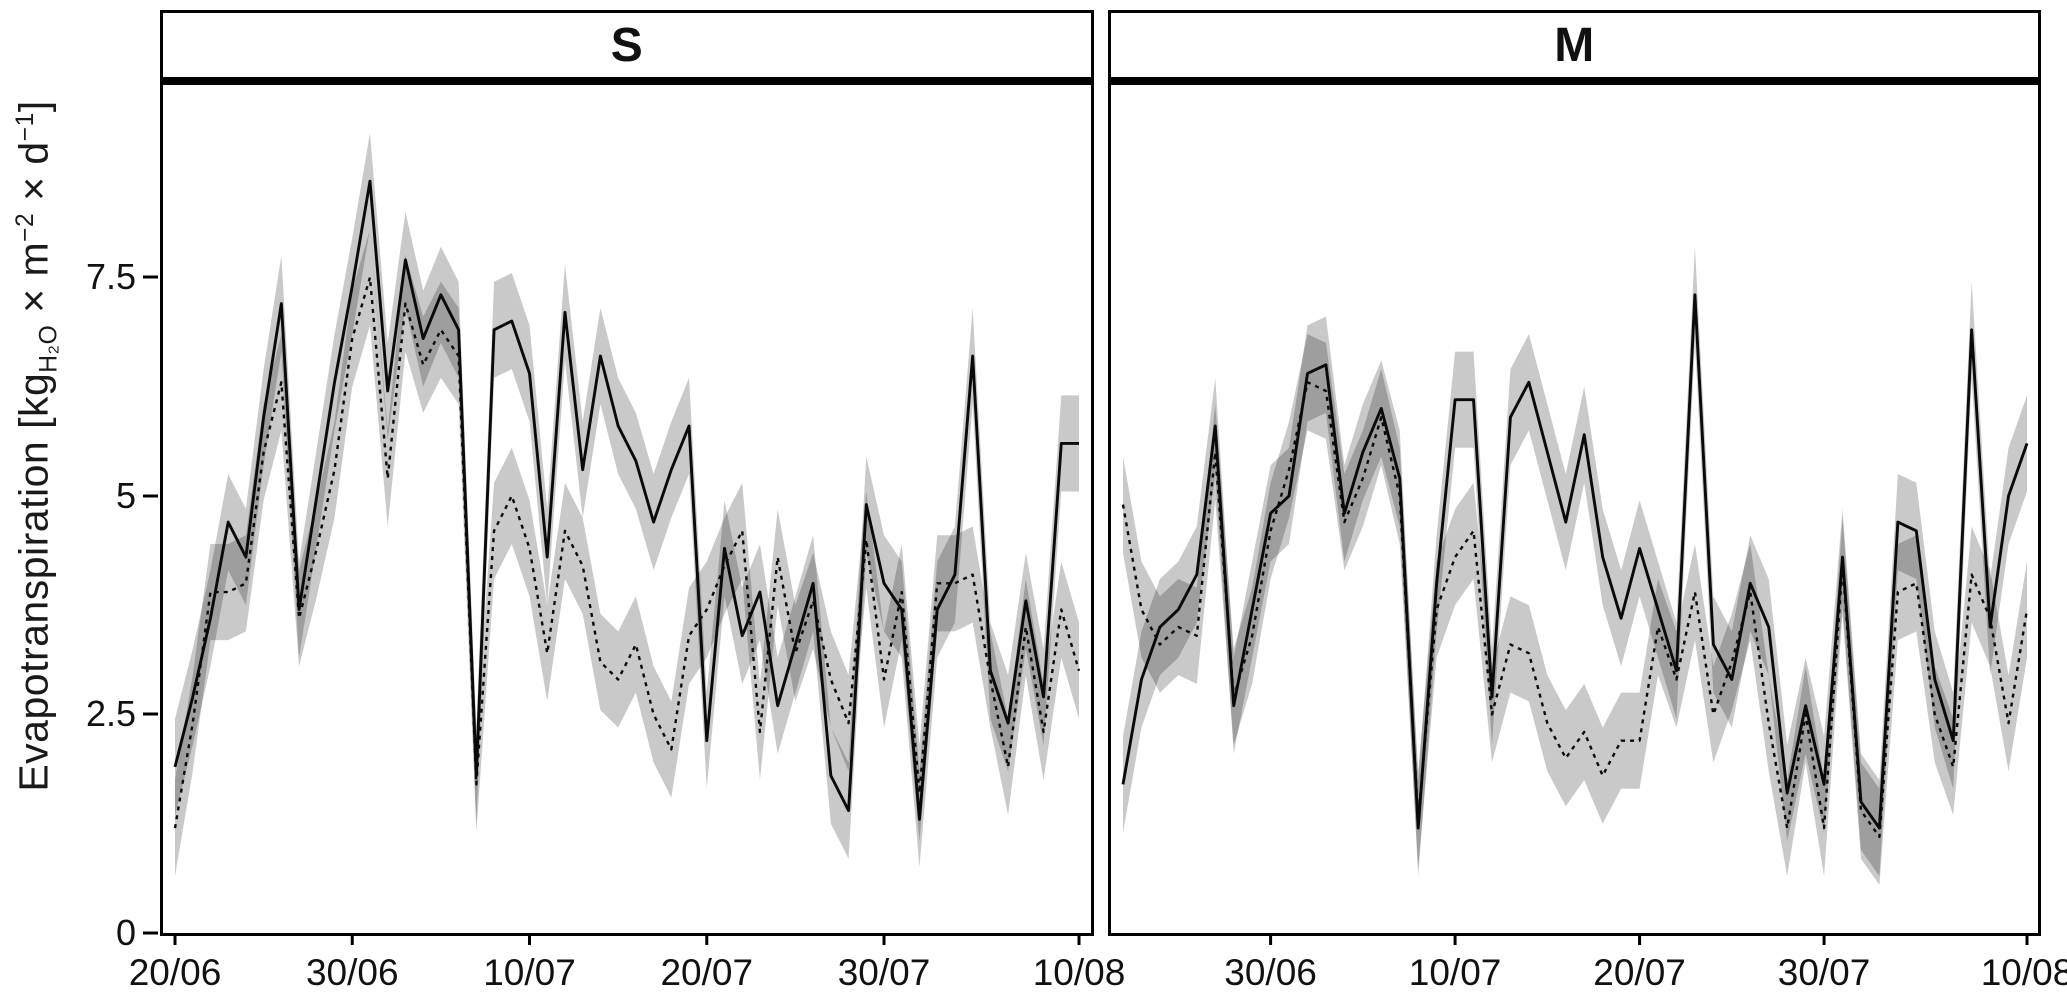 This screenshot has width=2067, height=1000. What do you see at coordinates (114, 505) in the screenshot?
I see `y-axis-ticks: 0 2.5 5 7.5` at bounding box center [114, 505].